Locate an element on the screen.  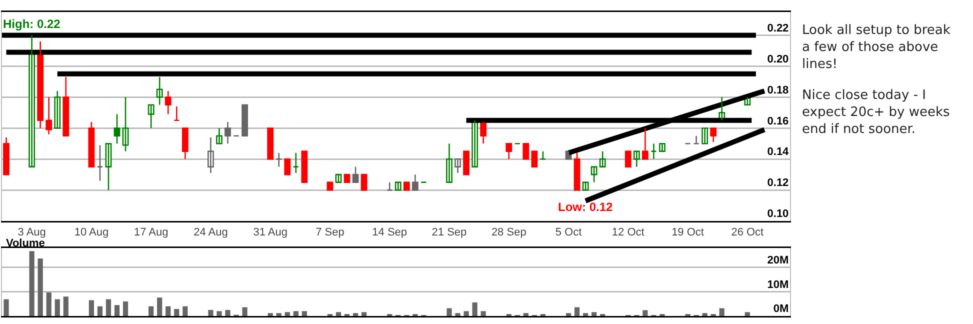
annotation: High: 0.22 is located at coordinates (32, 24).